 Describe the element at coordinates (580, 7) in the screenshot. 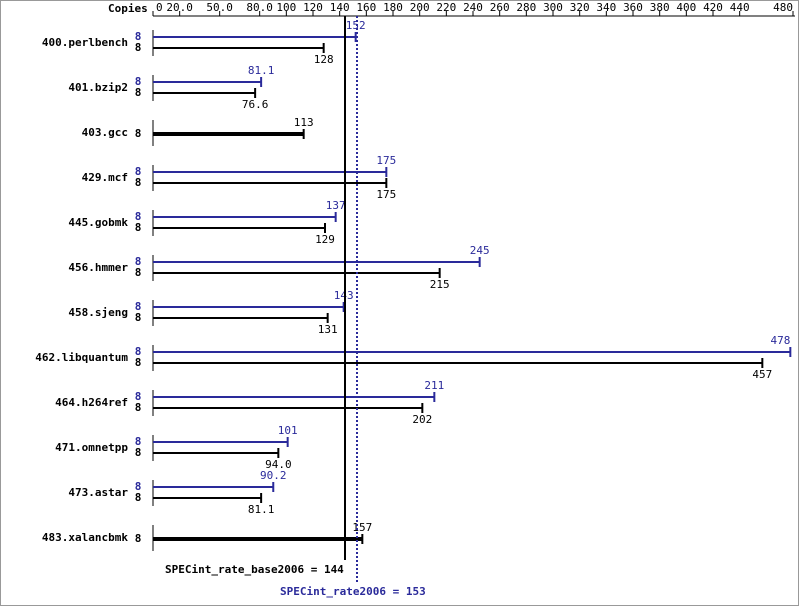

I see `x-tick-label: 320` at that location.